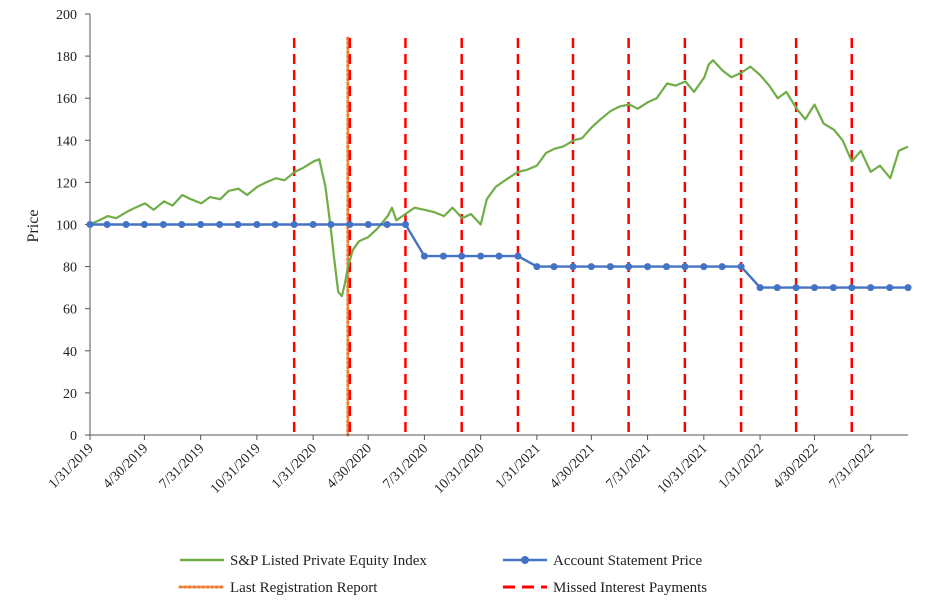 The width and height of the screenshot is (927, 608). I want to click on y-tick-label: 140, so click(66, 141).